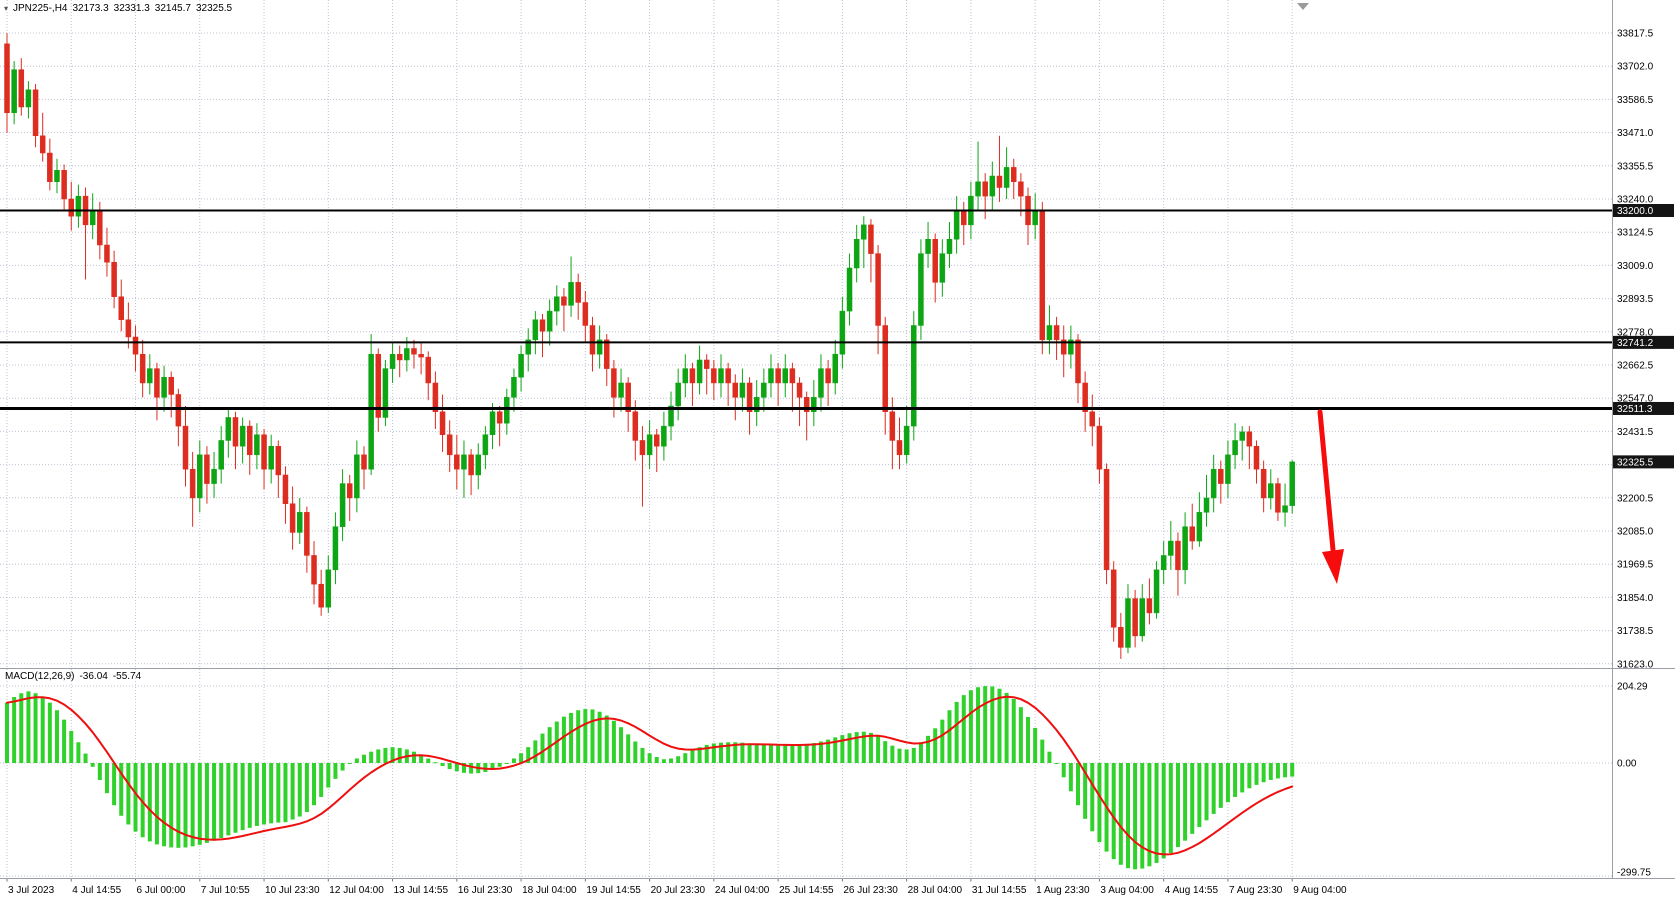 This screenshot has height=900, width=1675. I want to click on price-tick-label: 32200.5, so click(1635, 498).